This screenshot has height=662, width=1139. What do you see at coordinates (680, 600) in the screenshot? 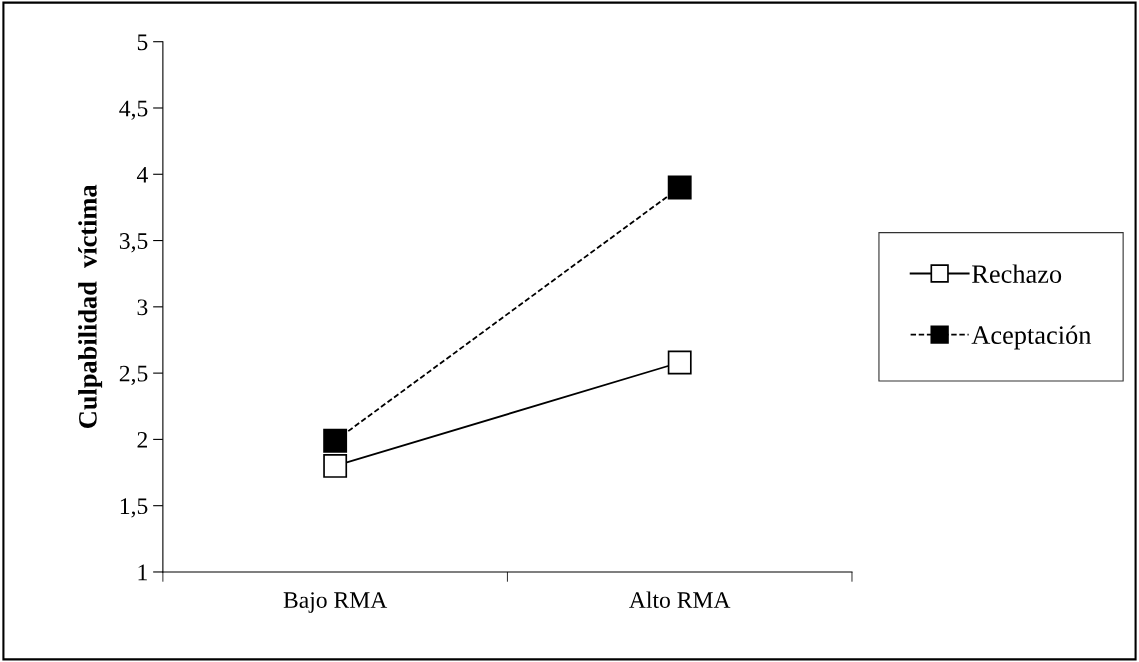
I see `x-tick-label: Alto RMA` at bounding box center [680, 600].